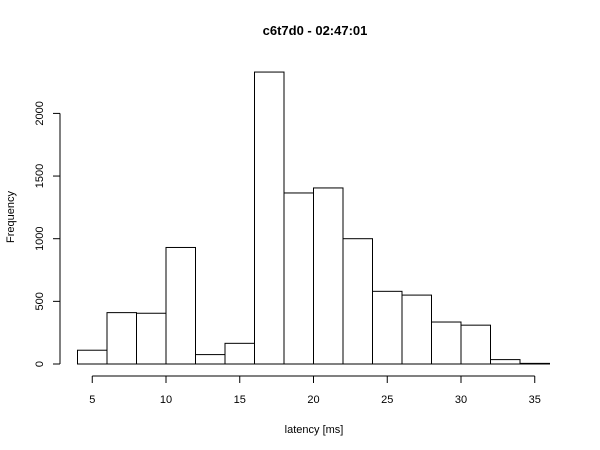 The width and height of the screenshot is (600, 450). Describe the element at coordinates (11, 217) in the screenshot. I see `y-axis-label: Frequency` at that location.